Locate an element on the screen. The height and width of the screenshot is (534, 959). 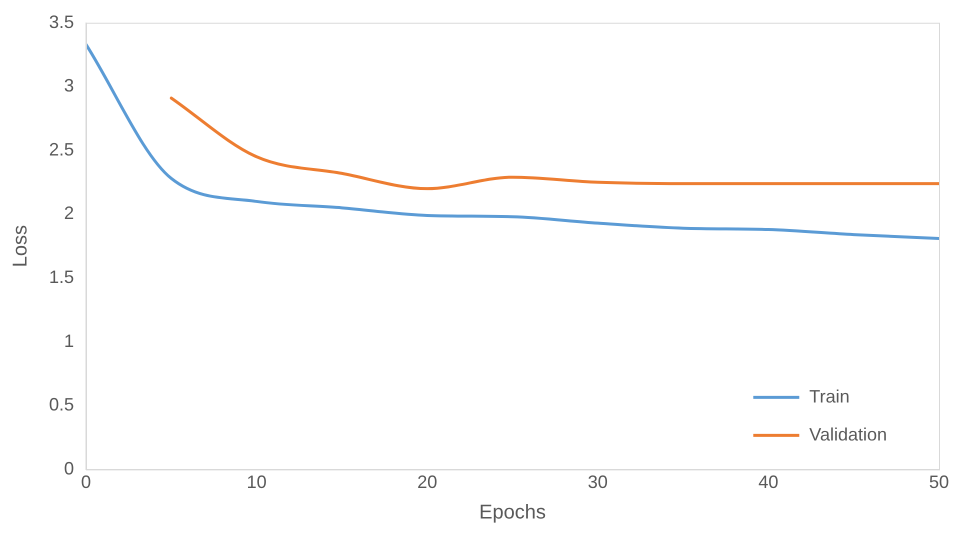
y-tick-label: 1.5 is located at coordinates (61, 276).